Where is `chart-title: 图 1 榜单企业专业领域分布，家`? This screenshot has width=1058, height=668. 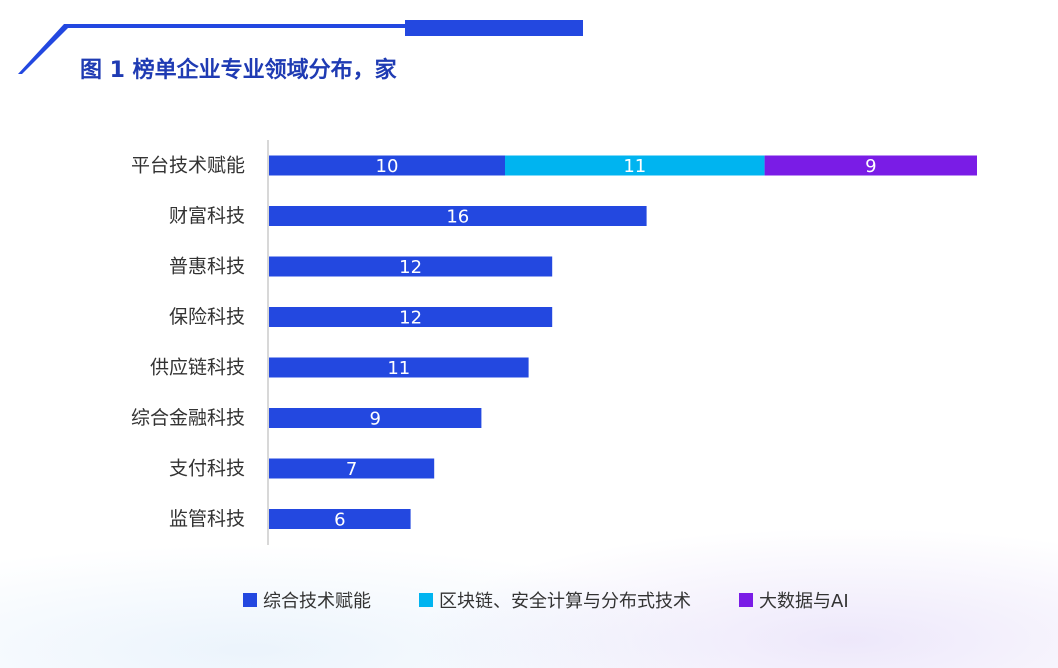
chart-title: 图 1 榜单企业专业领域分布，家 is located at coordinates (238, 70).